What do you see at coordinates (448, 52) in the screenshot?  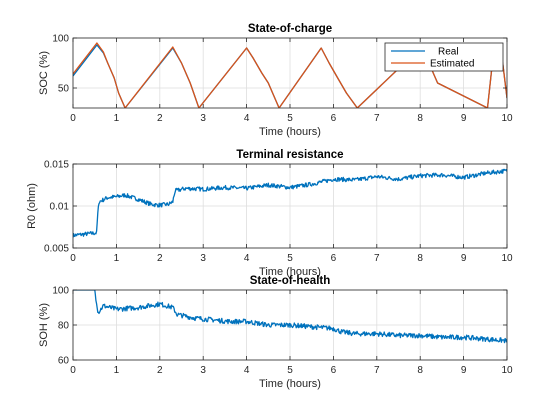 I see `legend-label-real: Real` at bounding box center [448, 52].